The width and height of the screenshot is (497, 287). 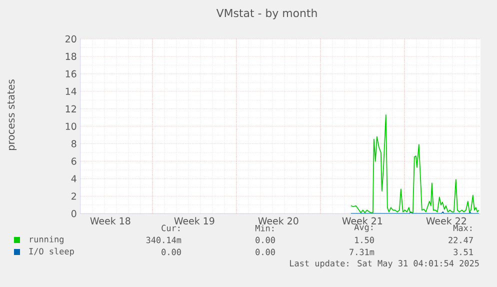 I want to click on text: Cur:, so click(x=171, y=228).